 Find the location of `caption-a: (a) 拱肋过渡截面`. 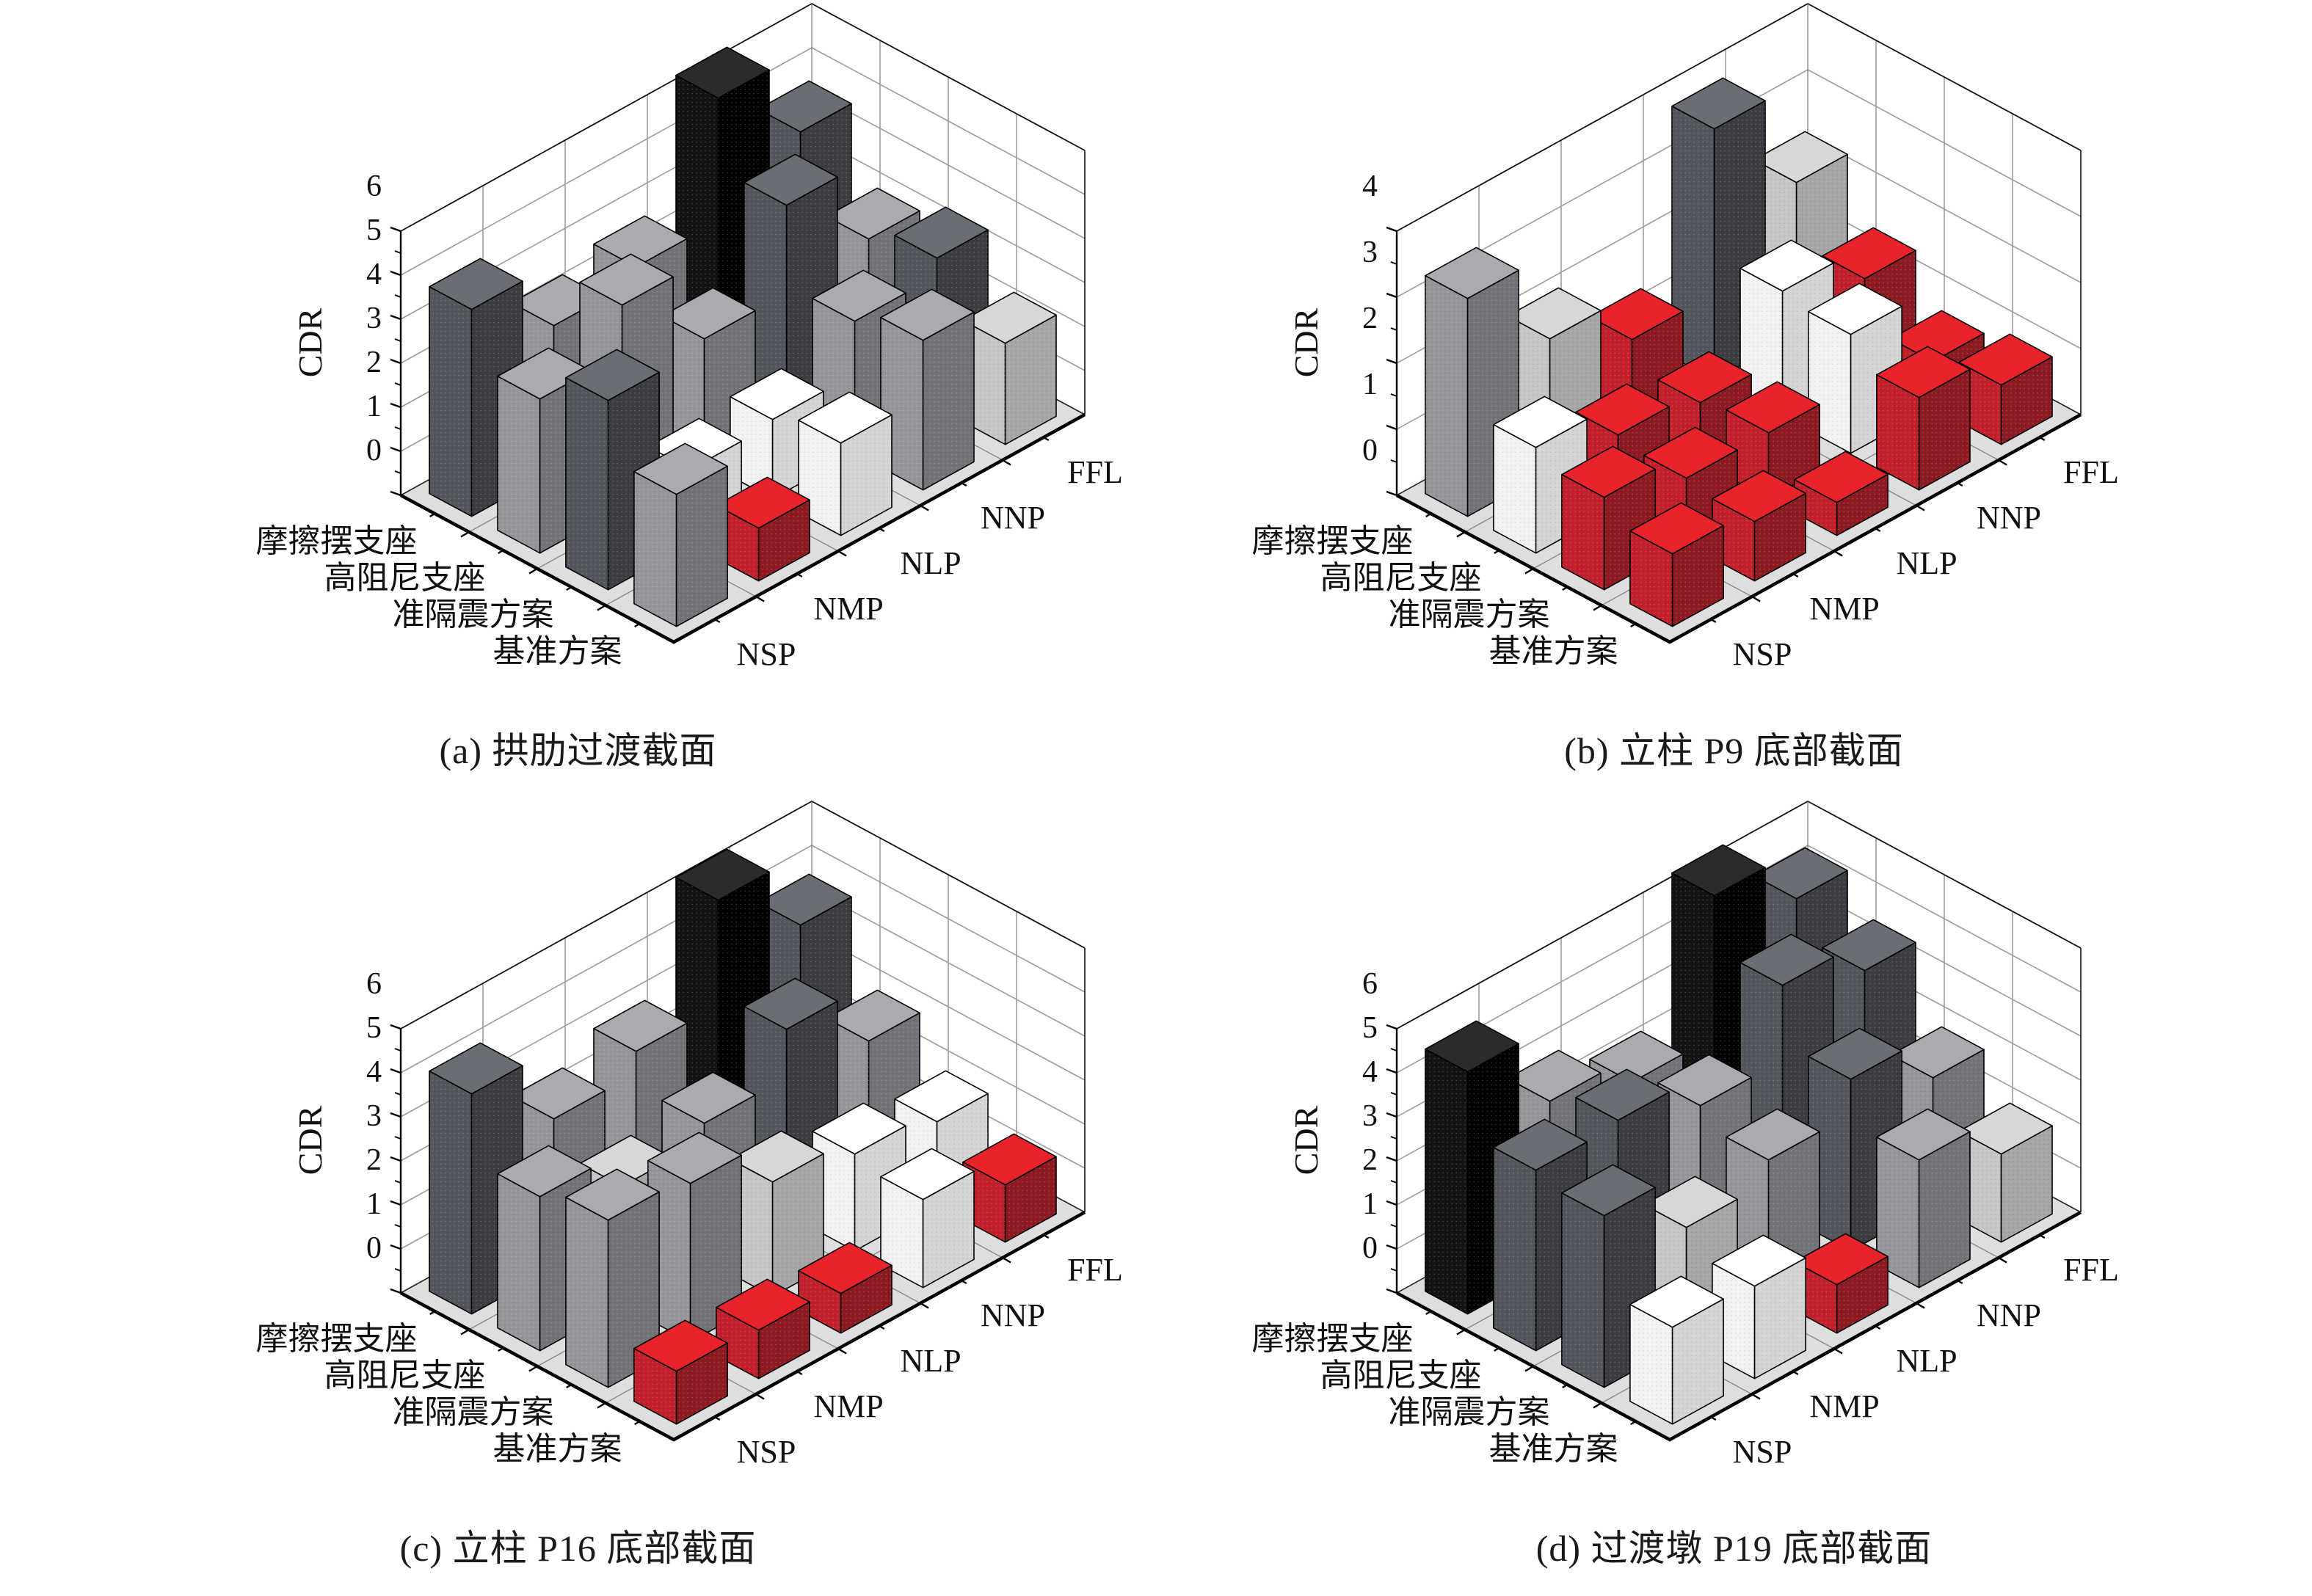

caption-a: (a) 拱肋过渡截面 is located at coordinates (578, 750).